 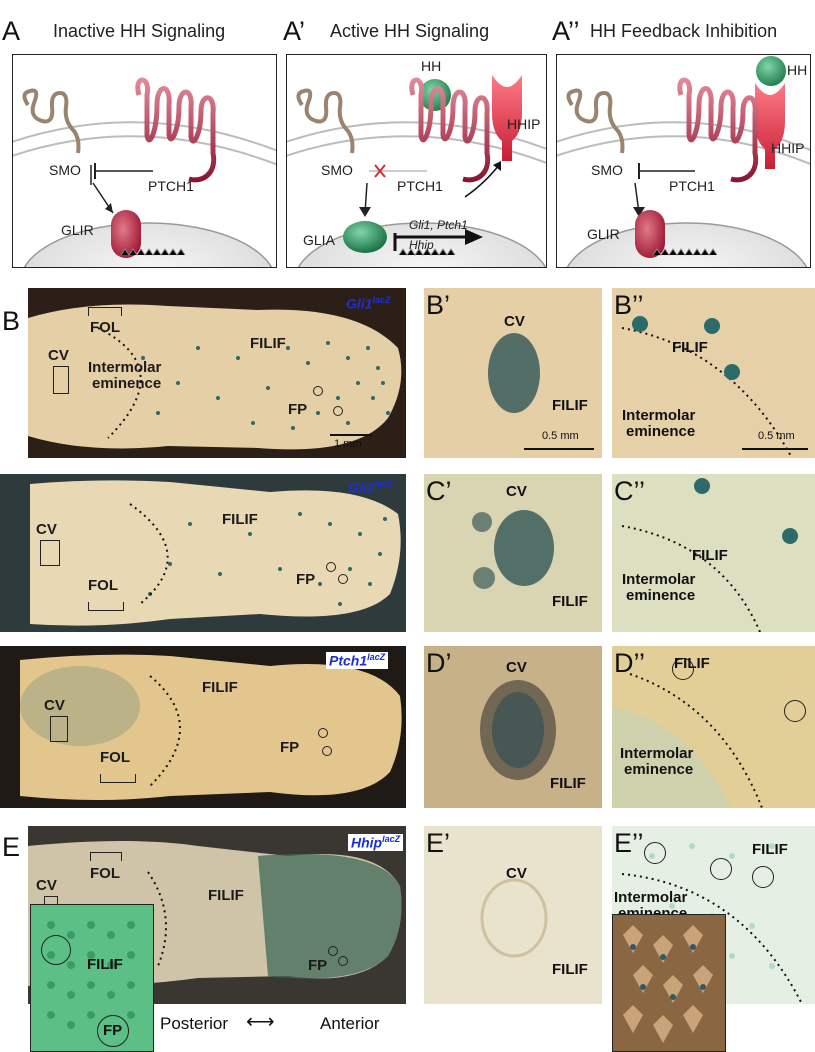 I want to click on inset-fp-circle, so click(x=113, y=1031).